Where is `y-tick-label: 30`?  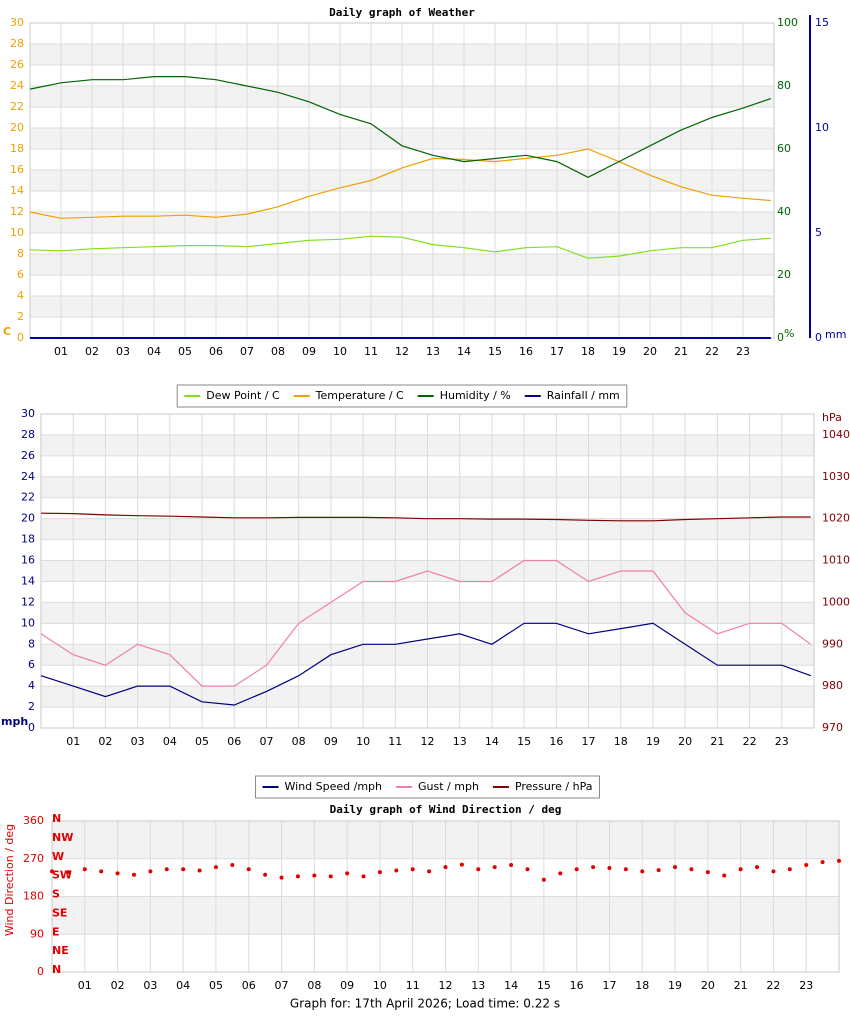
y-tick-label: 30 is located at coordinates (17, 22).